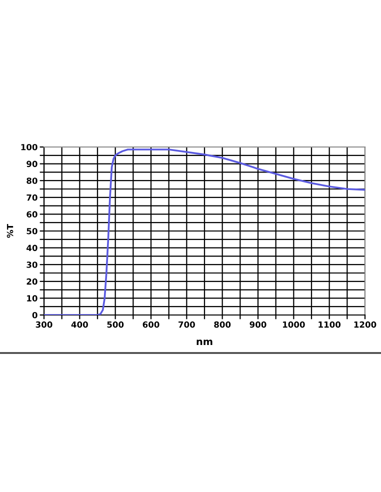 Image resolution: width=381 pixels, height=492 pixels. What do you see at coordinates (204, 343) in the screenshot?
I see `x-axis-title: nm` at bounding box center [204, 343].